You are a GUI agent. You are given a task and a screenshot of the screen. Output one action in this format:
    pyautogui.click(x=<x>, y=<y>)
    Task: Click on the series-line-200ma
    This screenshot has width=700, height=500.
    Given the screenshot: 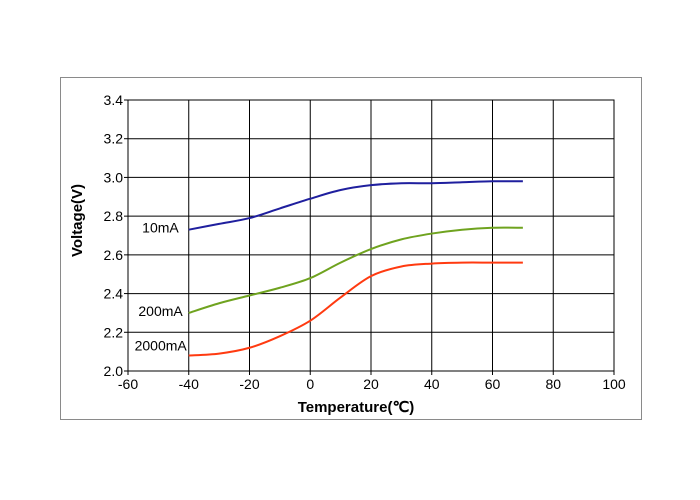 What is the action you would take?
    pyautogui.click(x=355, y=270)
    